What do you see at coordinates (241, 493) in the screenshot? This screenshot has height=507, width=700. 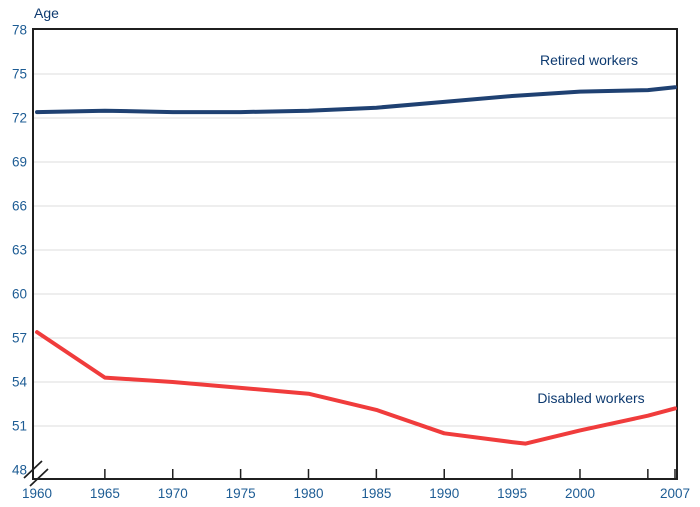 I see `x-tick-label: 1975` at bounding box center [241, 493].